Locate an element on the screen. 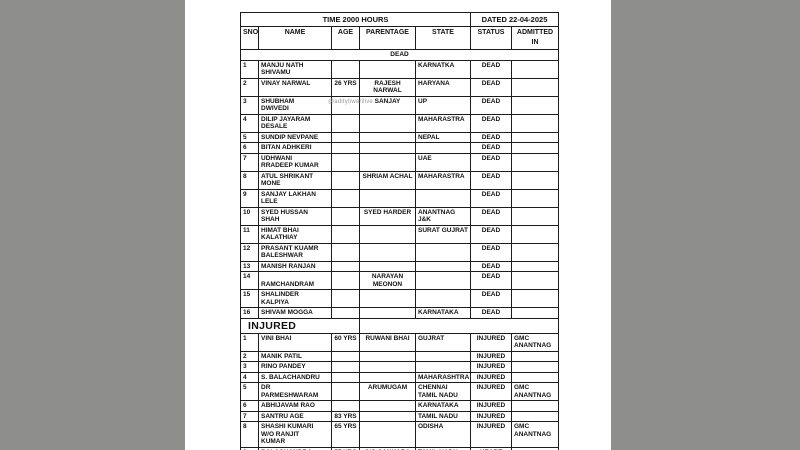 The image size is (800, 450). cell-sno: 7 is located at coordinates (249, 162).